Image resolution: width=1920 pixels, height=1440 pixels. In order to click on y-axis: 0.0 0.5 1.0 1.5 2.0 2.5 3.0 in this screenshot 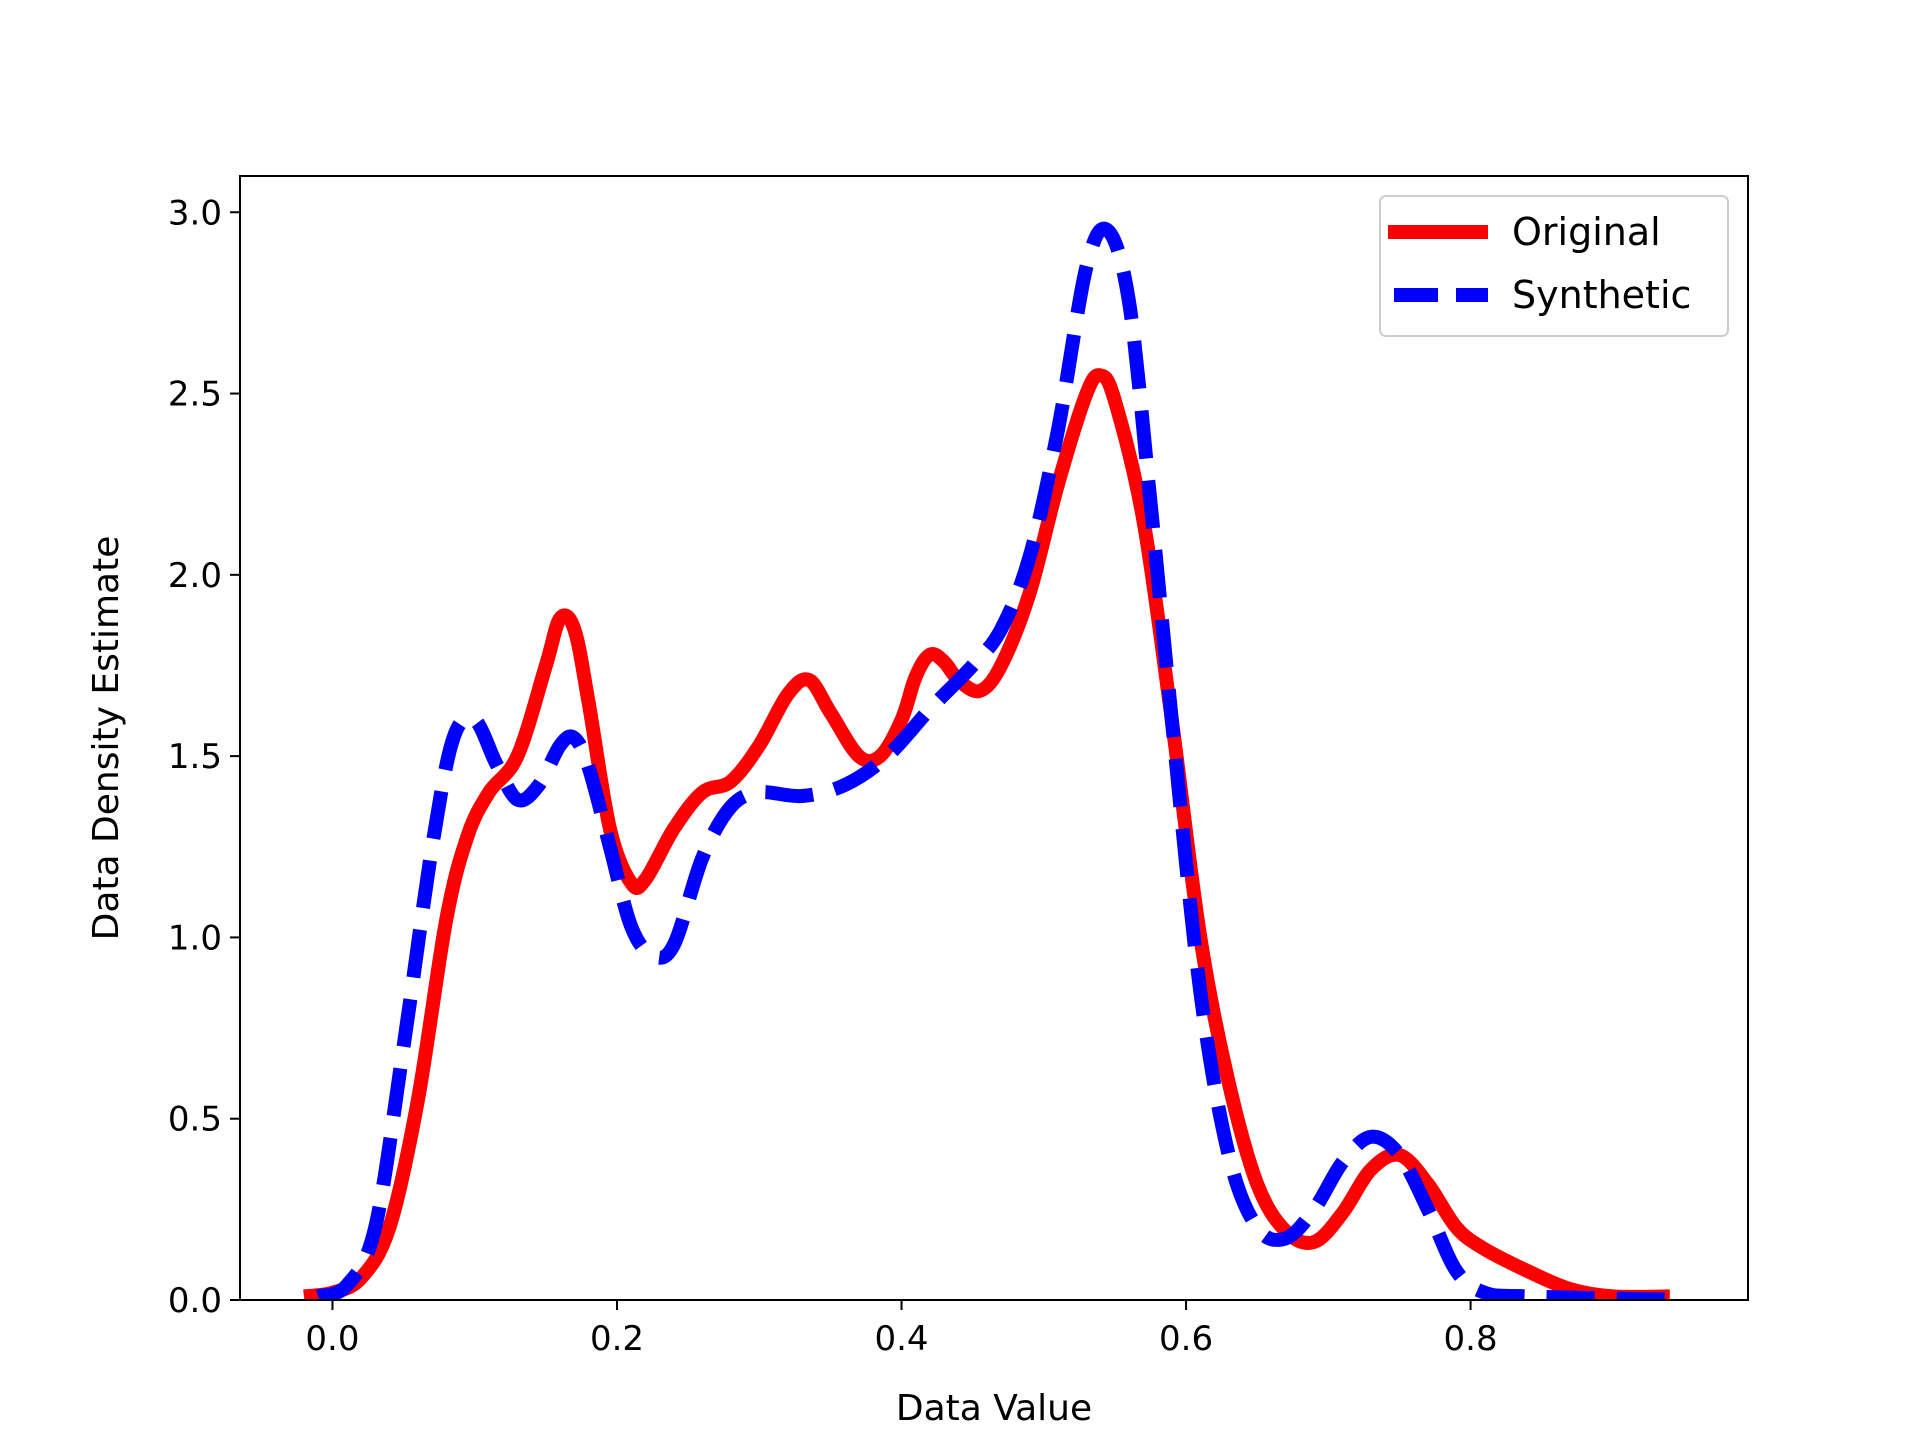, I will do `click(204, 757)`.